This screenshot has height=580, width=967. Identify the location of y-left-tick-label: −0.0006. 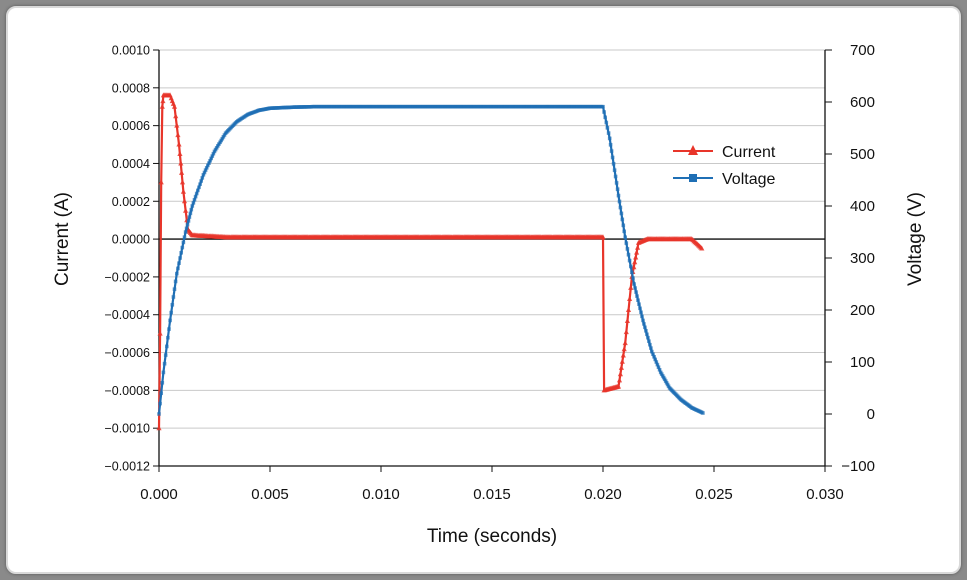
(127, 353).